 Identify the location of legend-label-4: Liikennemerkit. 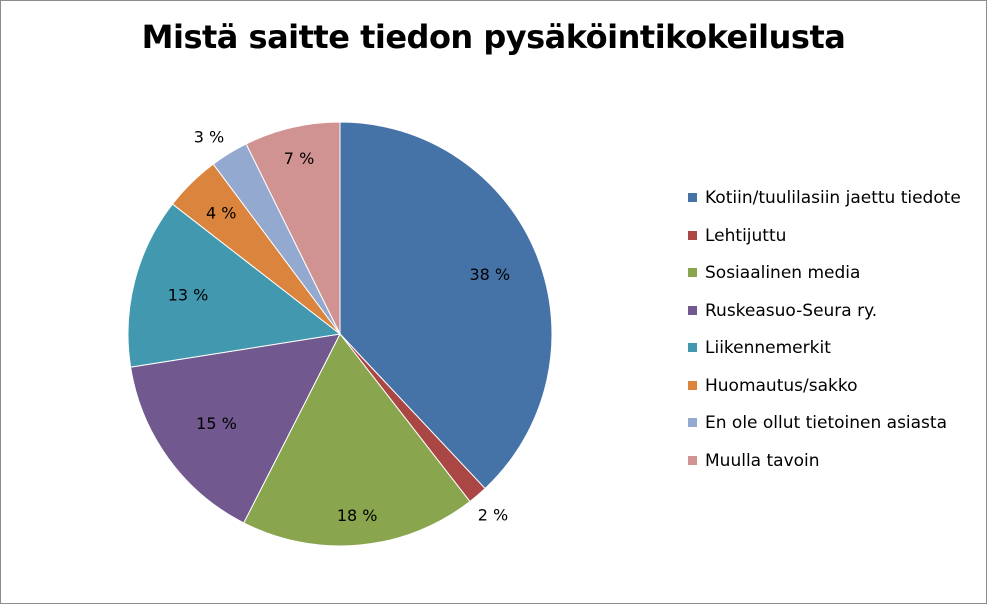
(768, 348).